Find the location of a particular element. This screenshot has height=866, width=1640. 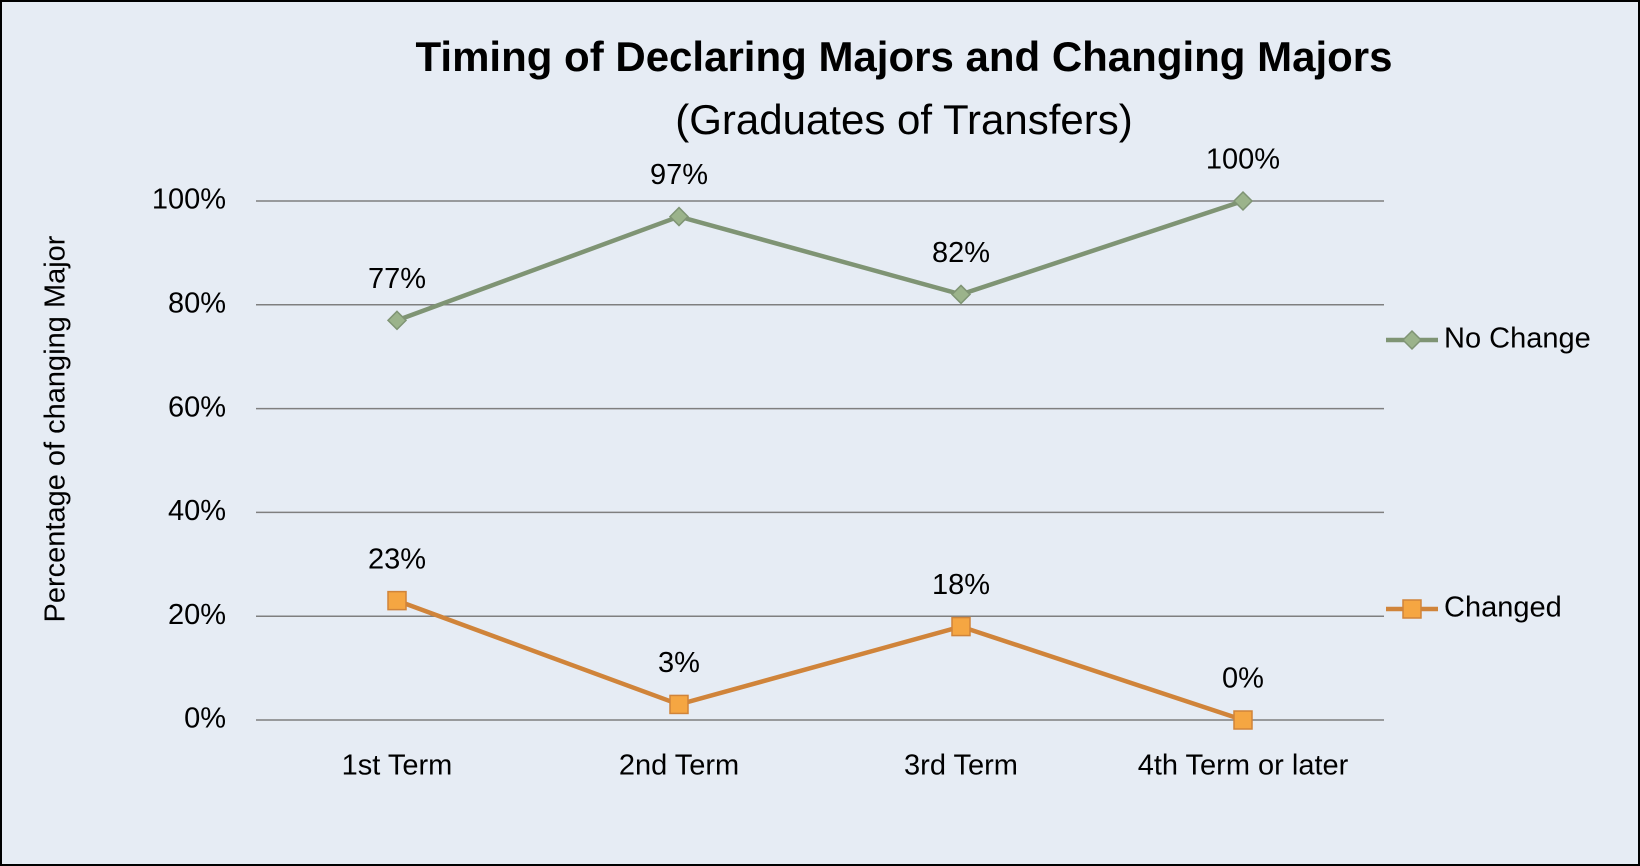

data-label: 3% is located at coordinates (679, 663).